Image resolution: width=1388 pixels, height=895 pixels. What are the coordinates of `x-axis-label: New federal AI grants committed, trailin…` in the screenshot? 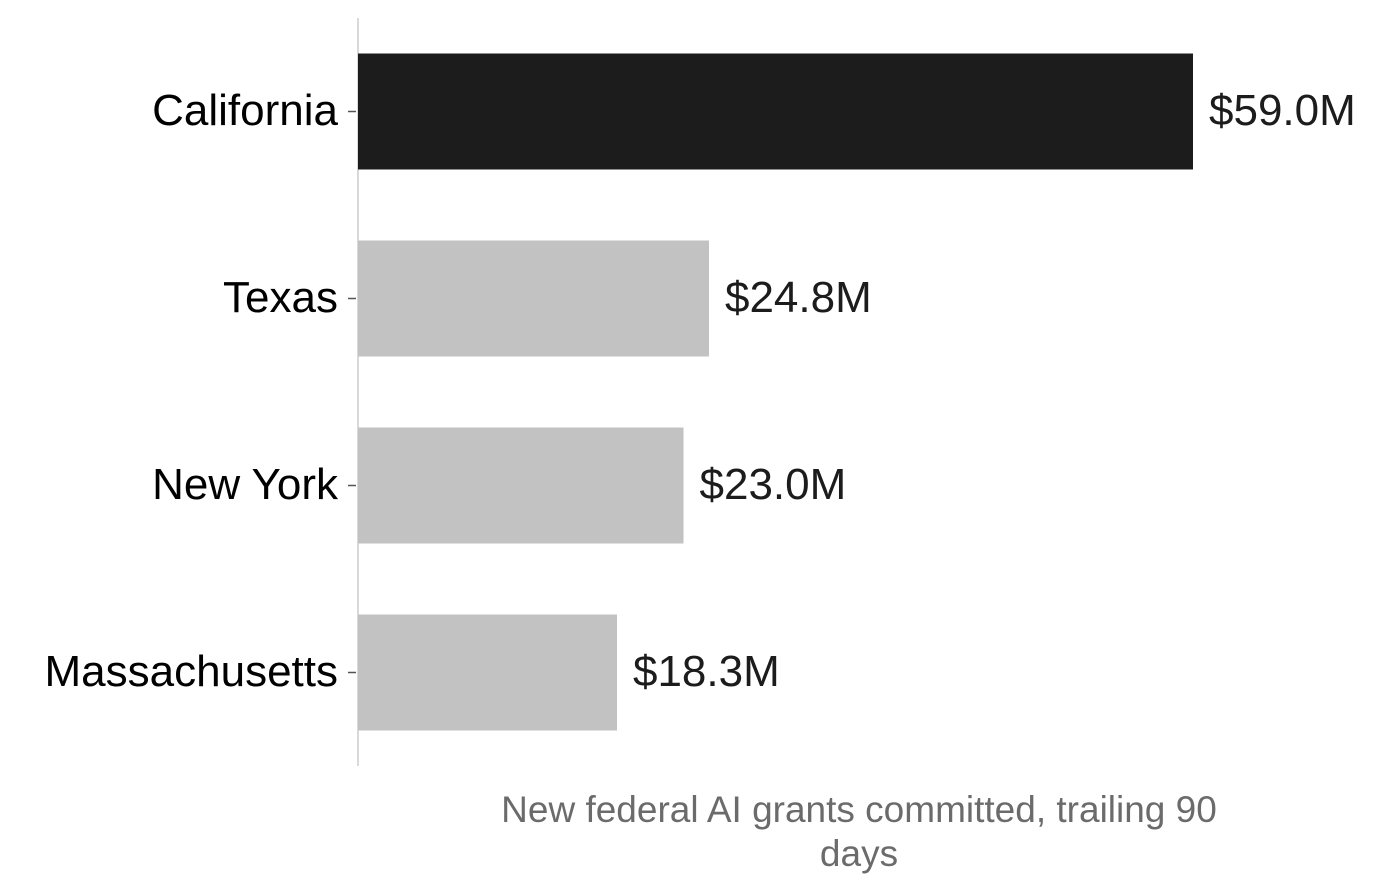 It's located at (859, 831).